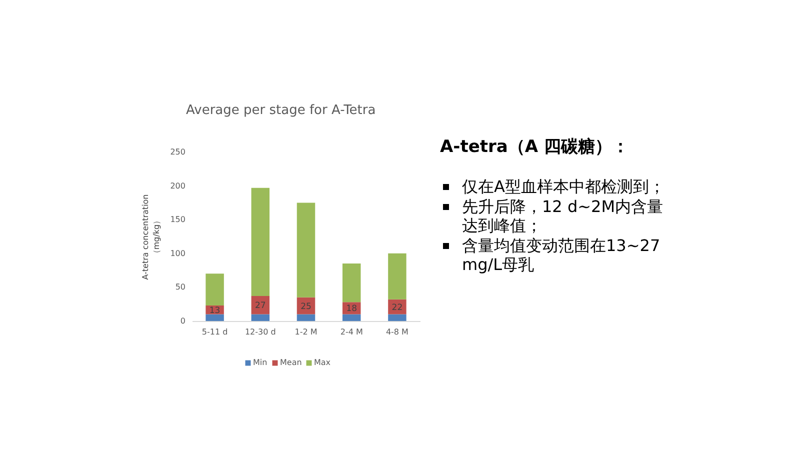 The height and width of the screenshot is (449, 800). Describe the element at coordinates (178, 185) in the screenshot. I see `y-tick-label: 200` at that location.